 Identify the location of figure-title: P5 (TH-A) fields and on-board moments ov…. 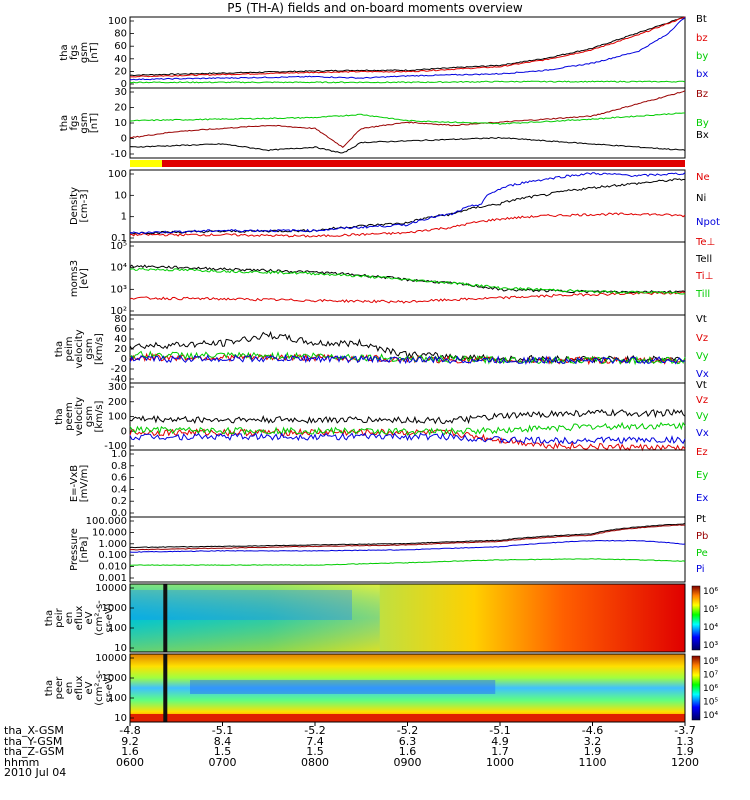
(375, 8).